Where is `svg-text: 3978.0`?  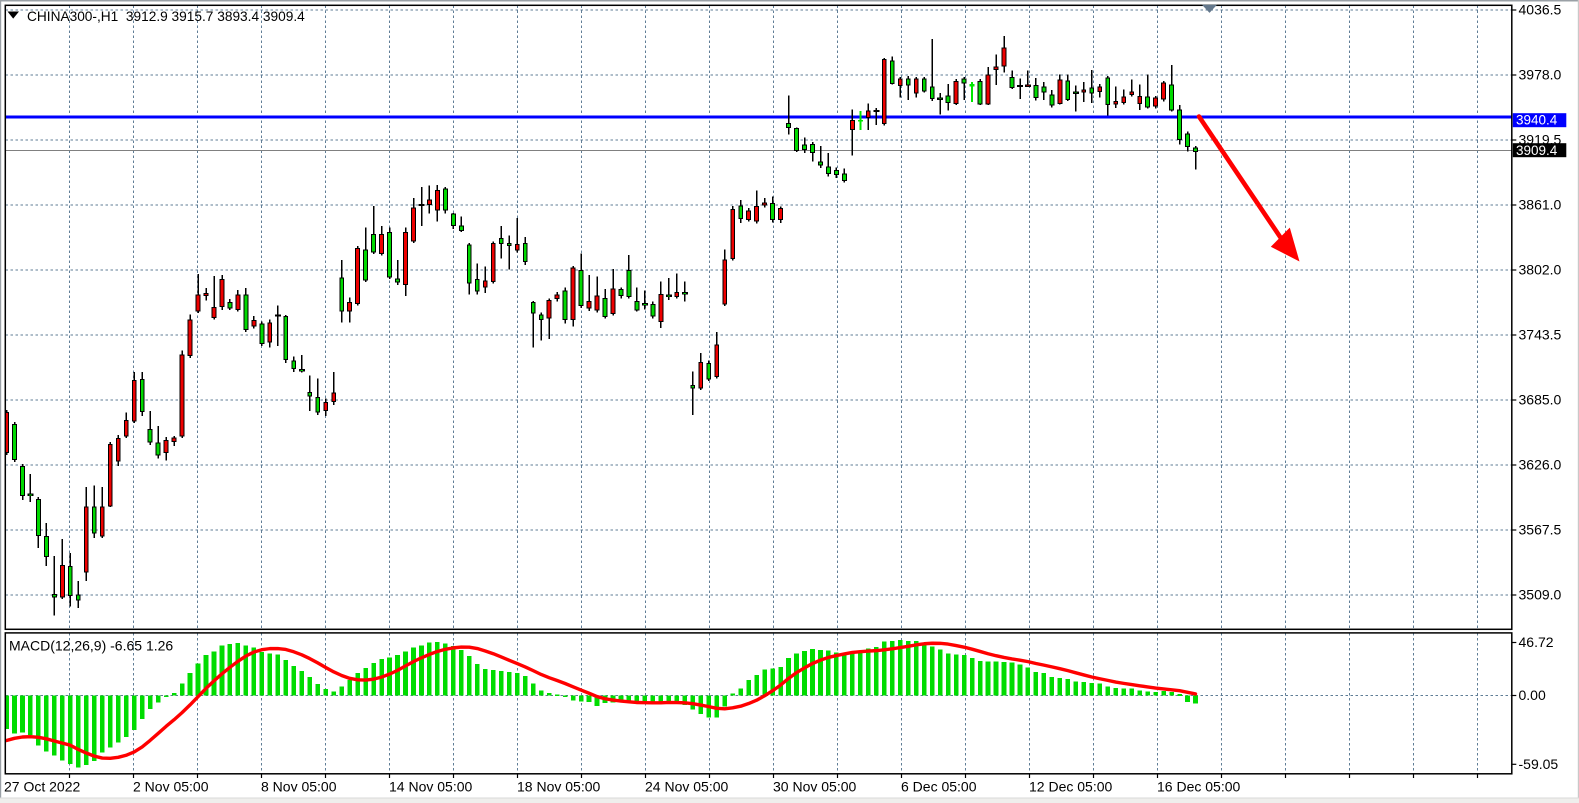
svg-text: 3978.0 is located at coordinates (1540, 75).